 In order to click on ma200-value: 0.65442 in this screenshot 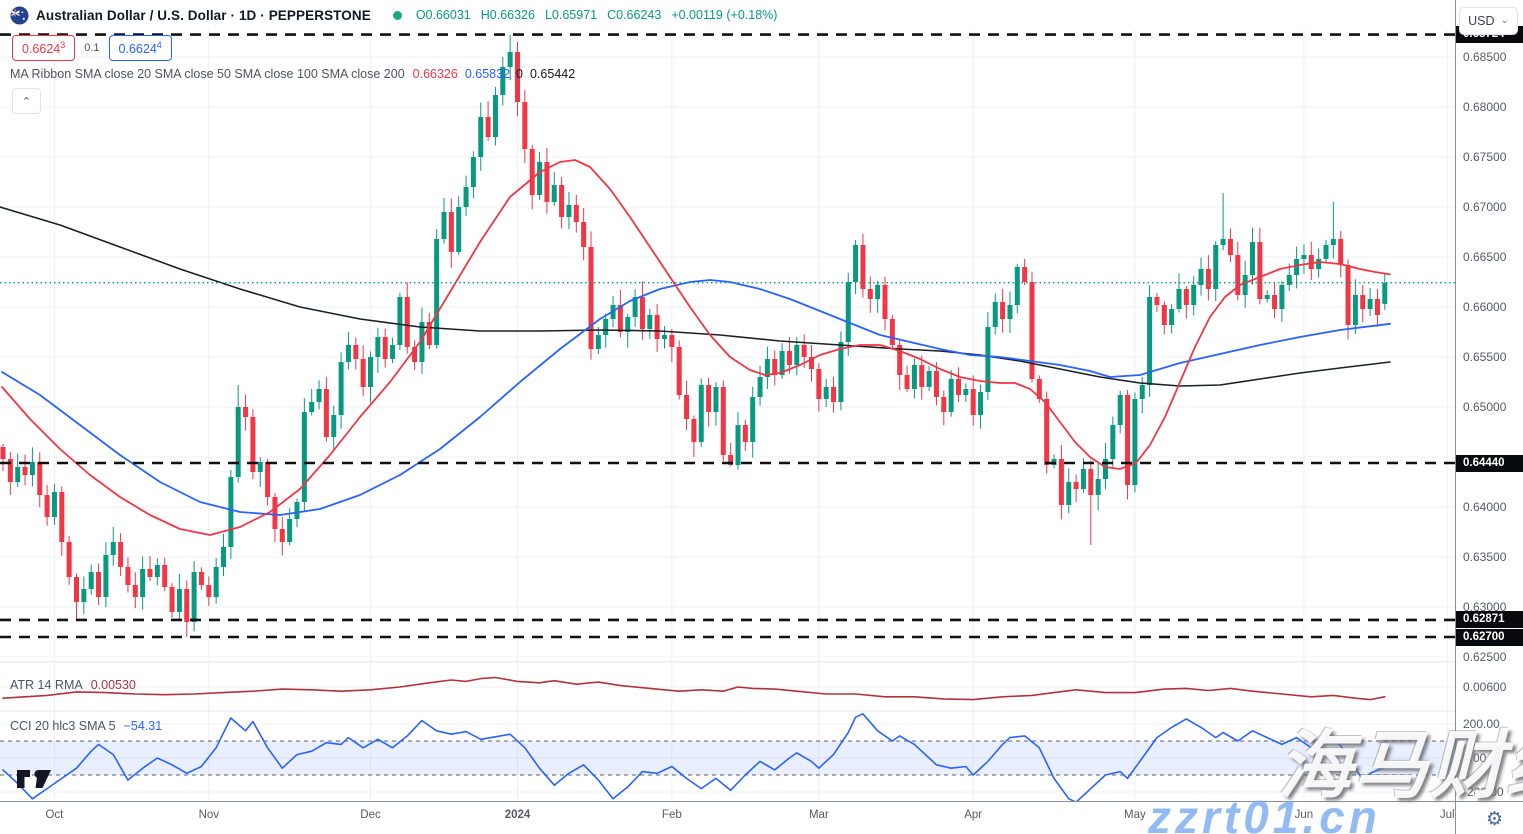, I will do `click(552, 74)`.